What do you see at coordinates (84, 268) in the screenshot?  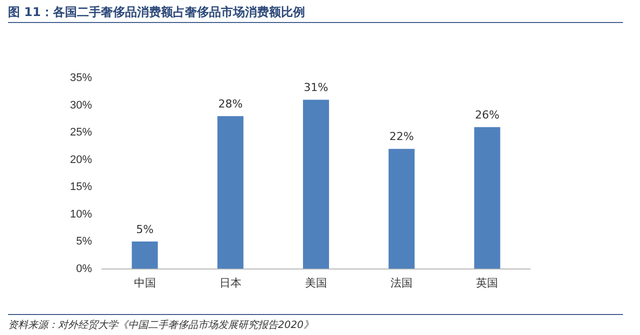 I see `y-tick-label: 0%` at bounding box center [84, 268].